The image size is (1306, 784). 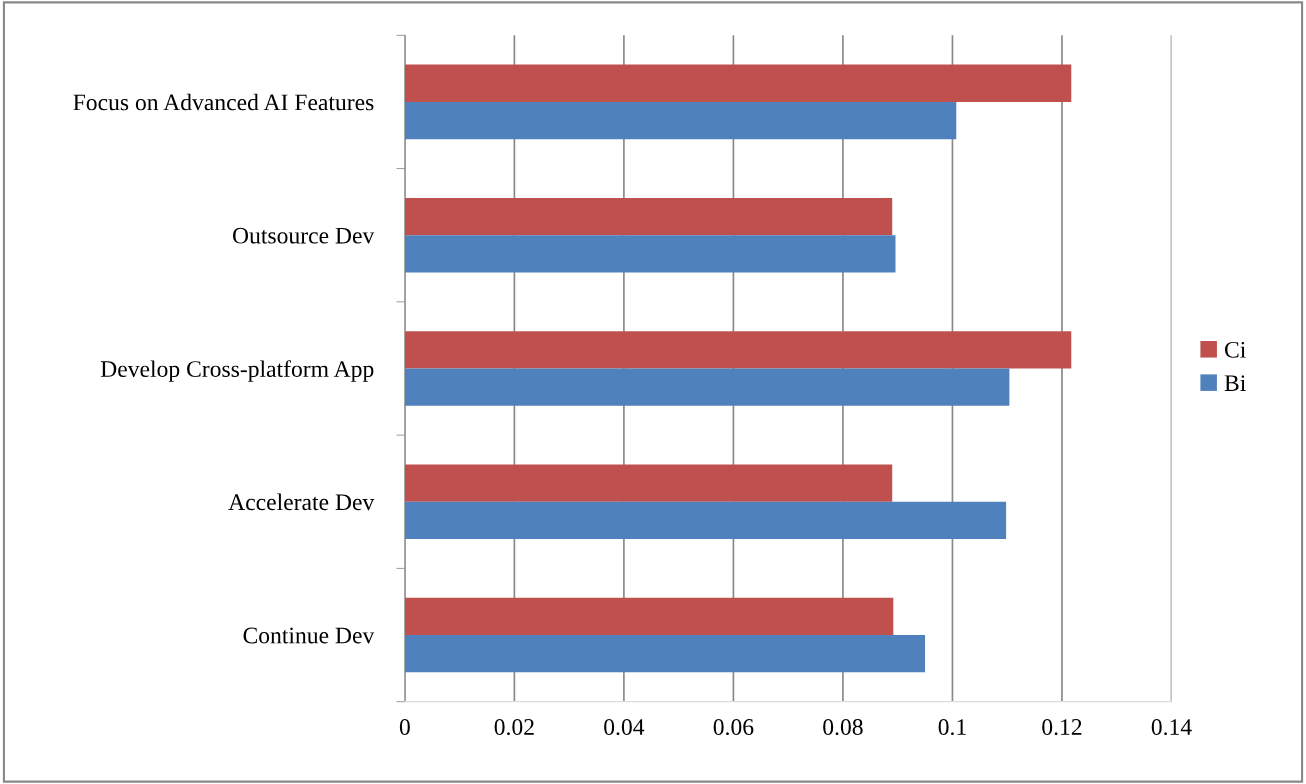 What do you see at coordinates (1171, 727) in the screenshot?
I see `x-tick-label: 0.14` at bounding box center [1171, 727].